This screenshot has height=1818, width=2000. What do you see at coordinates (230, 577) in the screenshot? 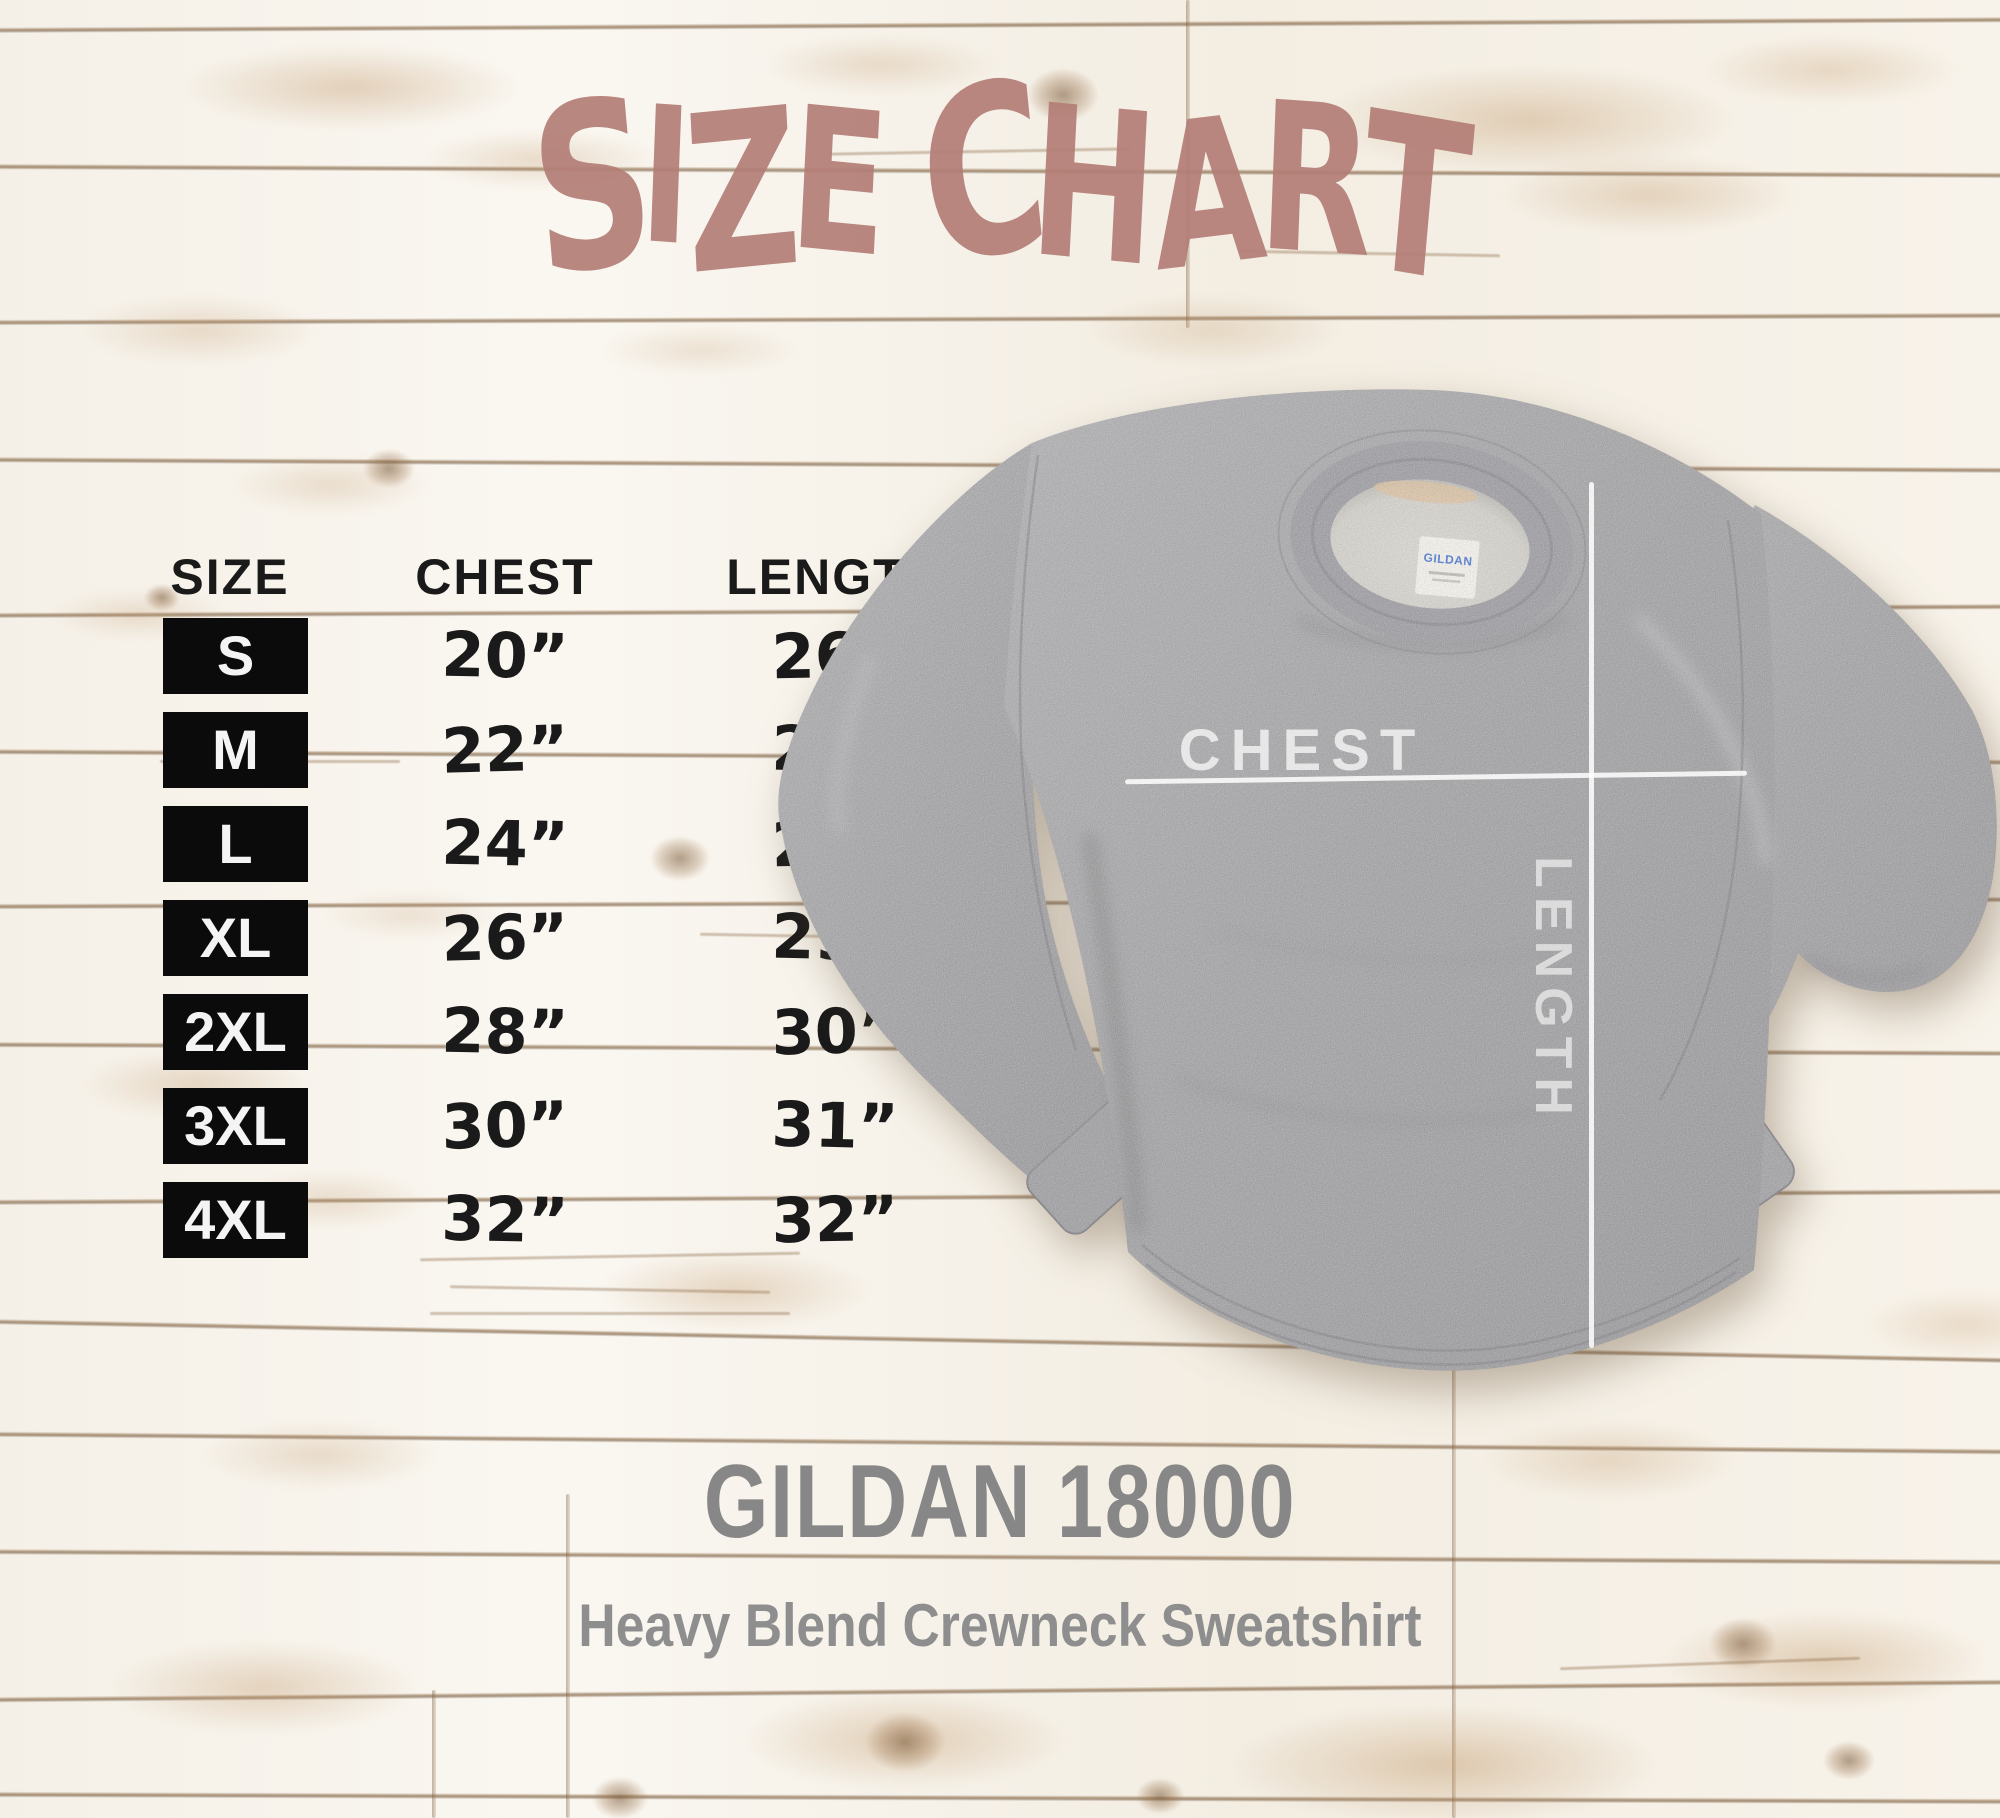
I see `column-header-size: SIZE` at bounding box center [230, 577].